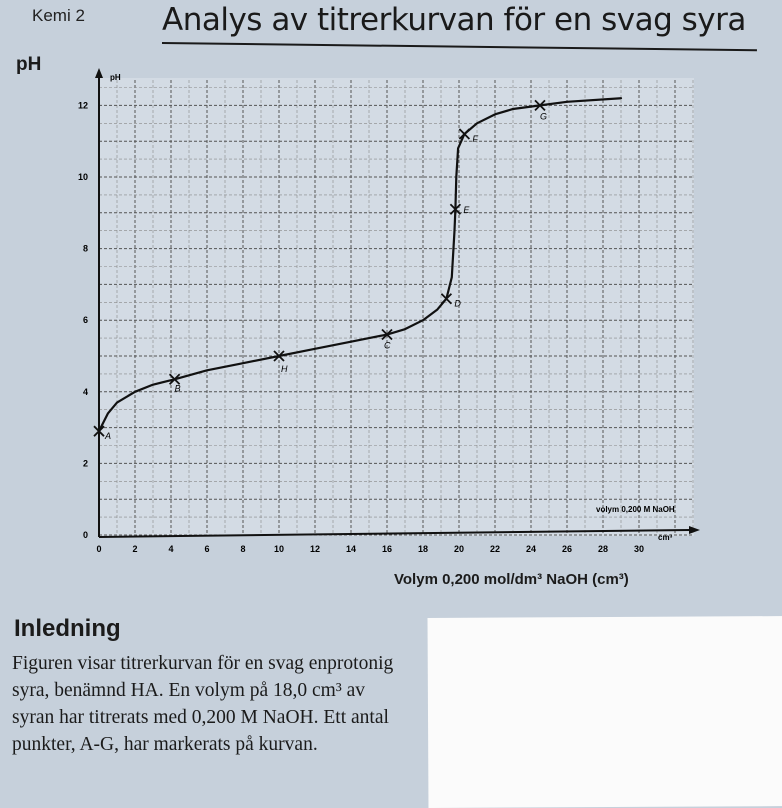 The image size is (782, 808). I want to click on x-tick-label: 16, so click(387, 549).